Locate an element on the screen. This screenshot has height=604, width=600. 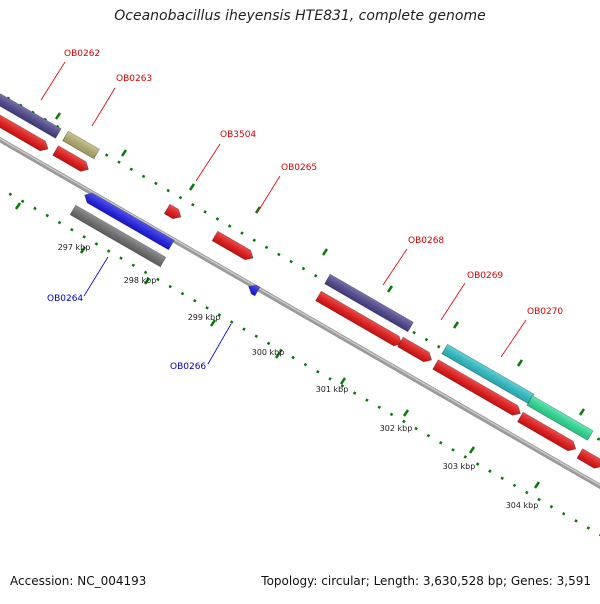
topology-label: Topology: is located at coordinates (289, 581).